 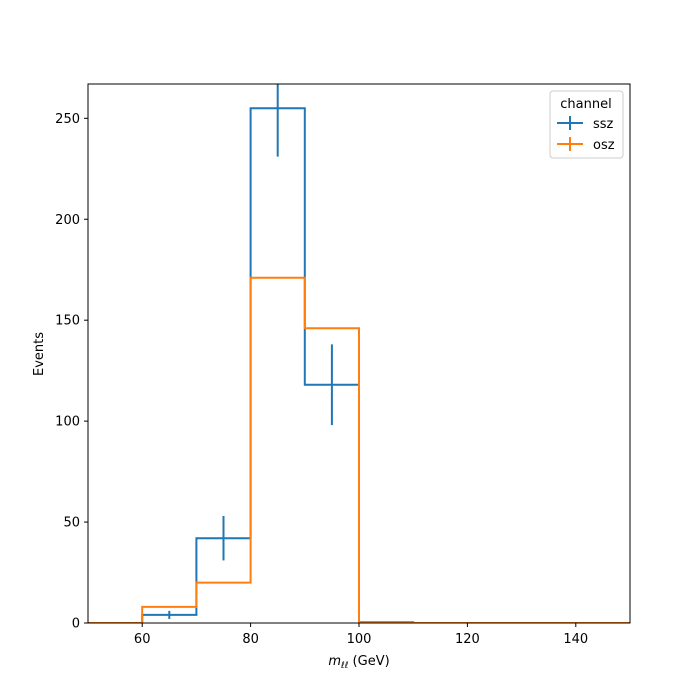 What do you see at coordinates (76, 624) in the screenshot?
I see `y-tick-label: 0` at bounding box center [76, 624].